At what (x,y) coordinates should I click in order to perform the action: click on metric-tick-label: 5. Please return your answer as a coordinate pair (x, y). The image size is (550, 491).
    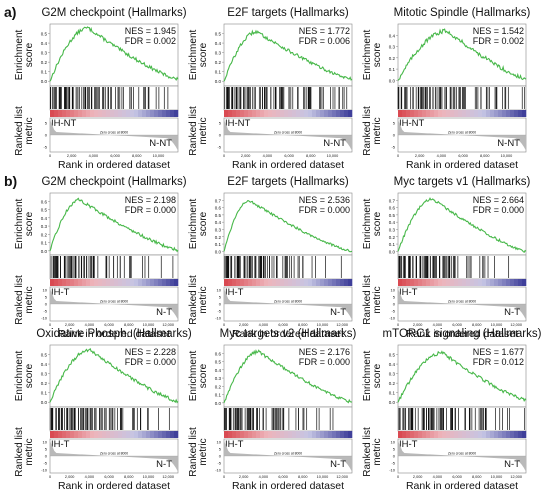
    Looking at the image, I should click on (220, 122).